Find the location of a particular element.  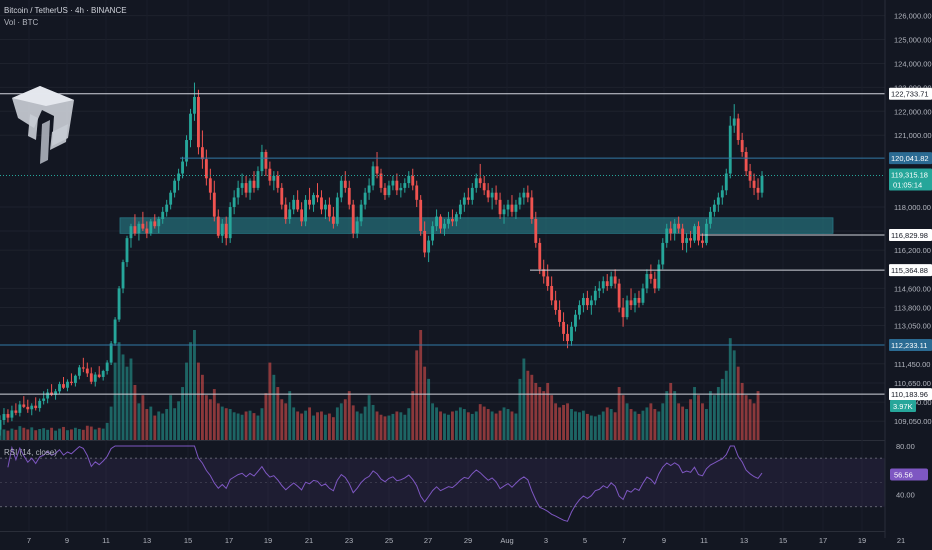

y-tick-label: 121,000.00 is located at coordinates (913, 135).